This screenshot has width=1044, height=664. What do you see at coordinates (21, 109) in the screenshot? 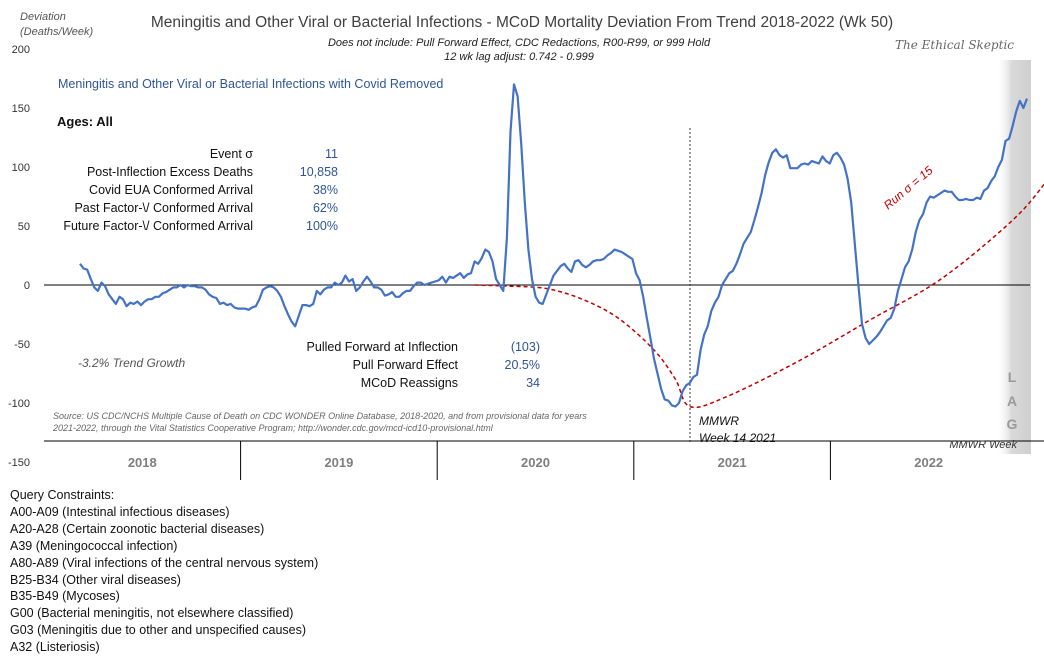
I see `y-tick-label: 150` at bounding box center [21, 109].